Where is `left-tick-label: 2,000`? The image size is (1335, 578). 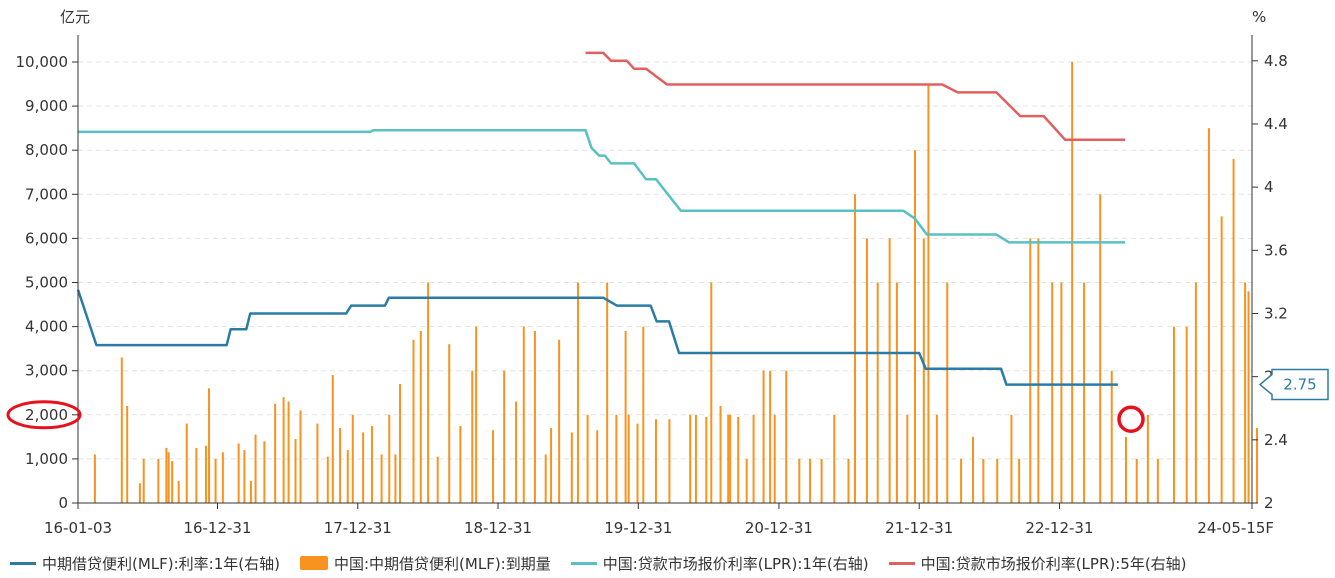 left-tick-label: 2,000 is located at coordinates (46, 415).